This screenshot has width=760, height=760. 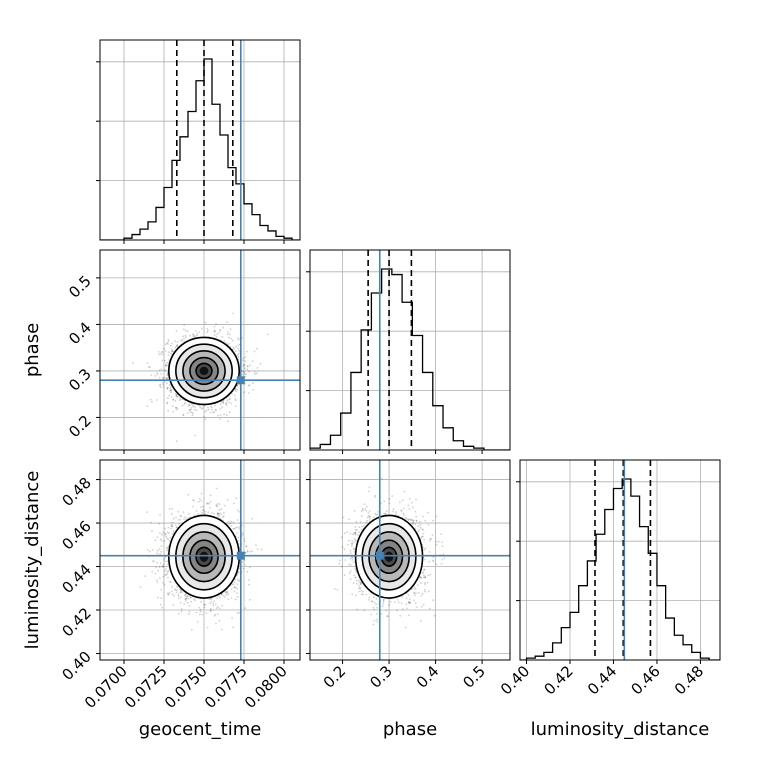 I want to click on panel-frame, so click(x=200, y=140).